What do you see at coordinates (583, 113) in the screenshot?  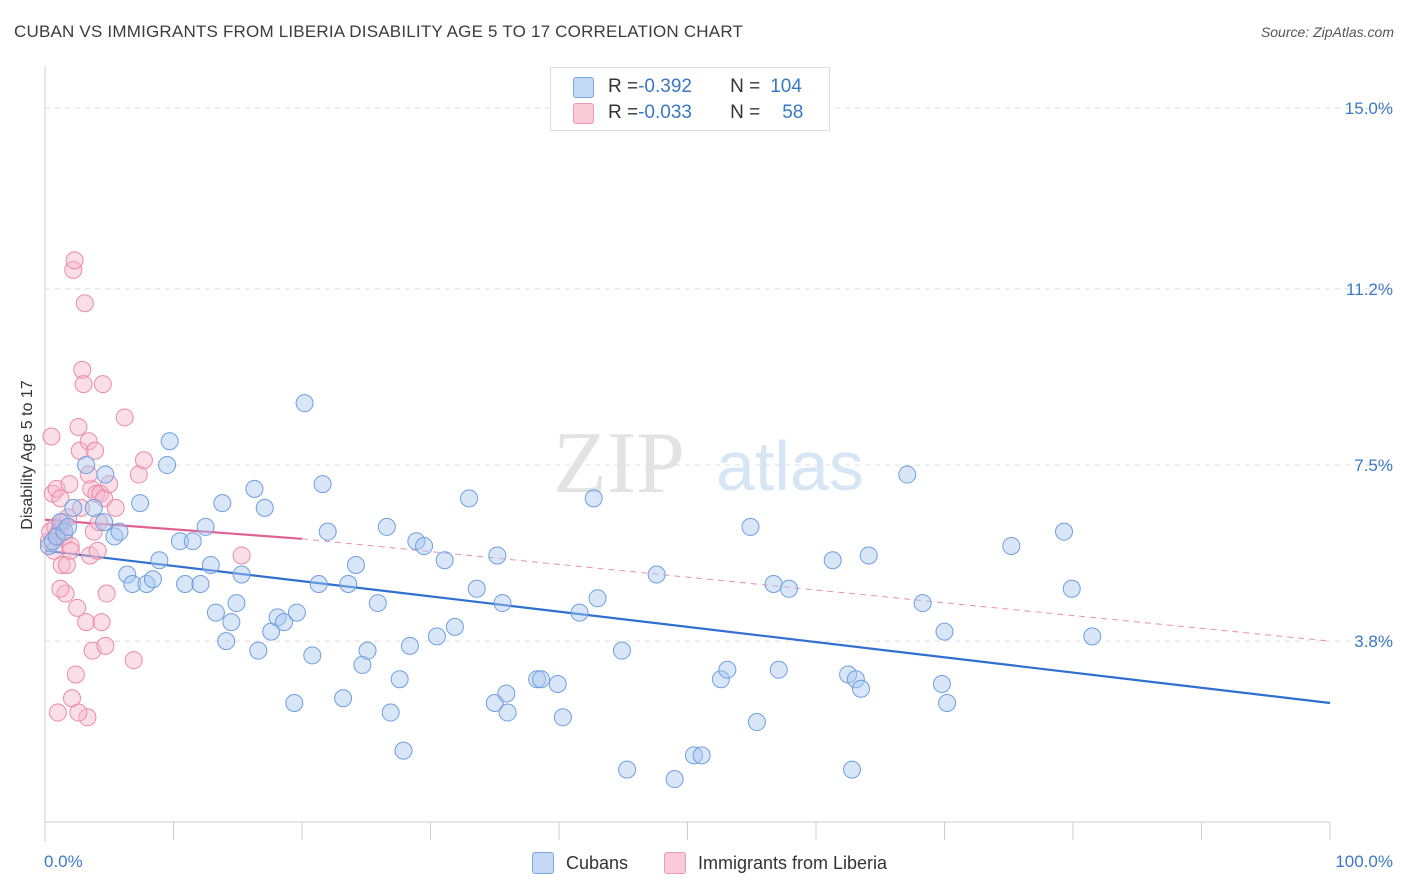 I see `legend-swatch-pink` at bounding box center [583, 113].